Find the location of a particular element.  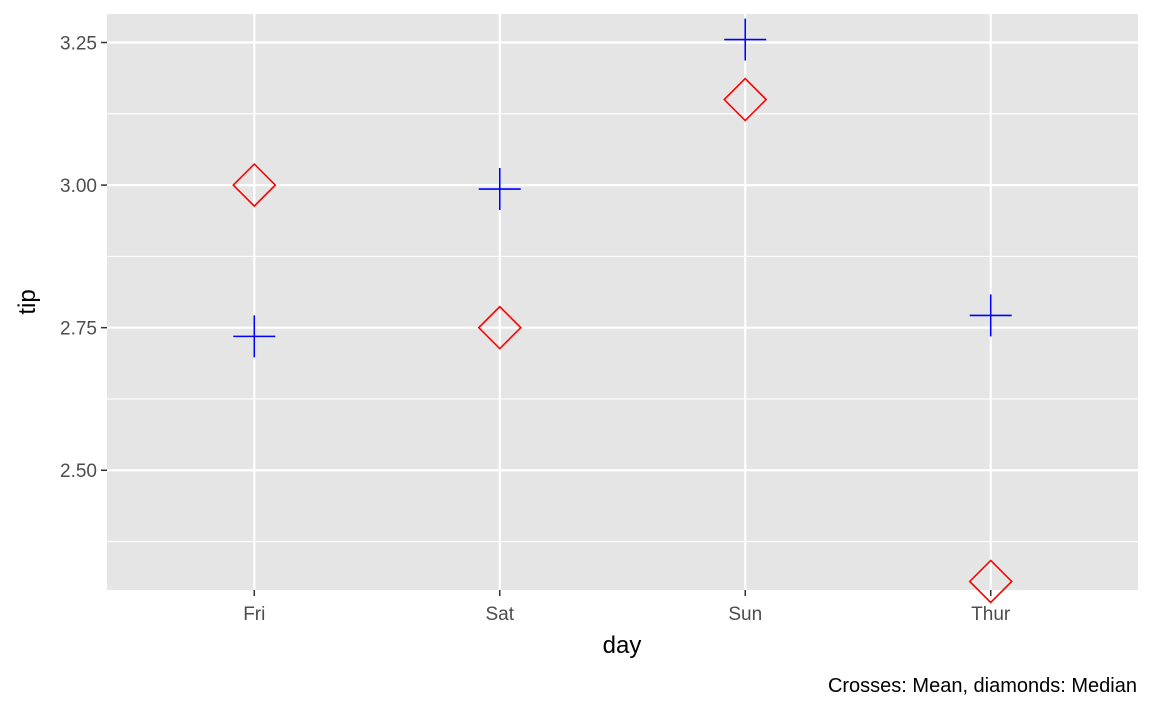

y-tick-label: 3.25 is located at coordinates (78, 44).